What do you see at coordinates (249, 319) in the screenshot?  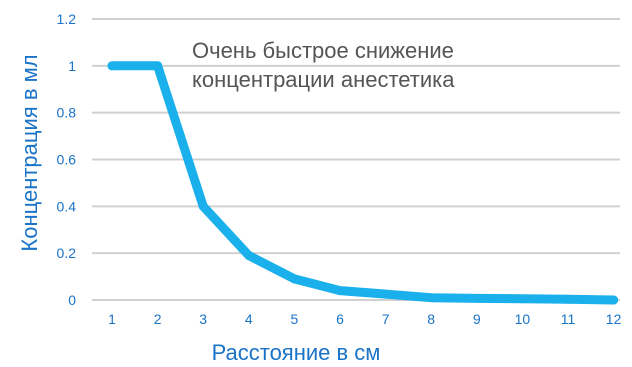 I see `x-tick-label: 4` at bounding box center [249, 319].